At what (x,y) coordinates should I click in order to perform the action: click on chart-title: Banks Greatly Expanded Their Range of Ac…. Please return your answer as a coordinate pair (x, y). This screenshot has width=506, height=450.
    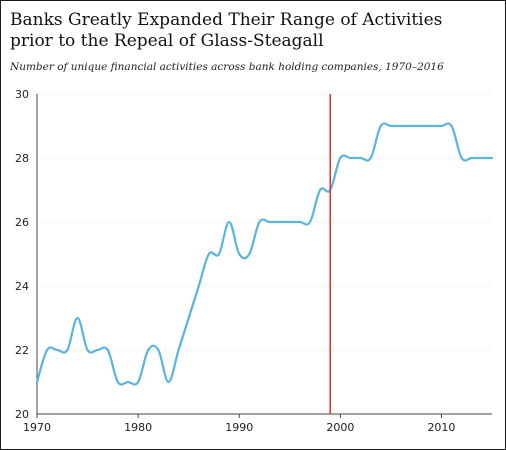
    Looking at the image, I should click on (226, 30).